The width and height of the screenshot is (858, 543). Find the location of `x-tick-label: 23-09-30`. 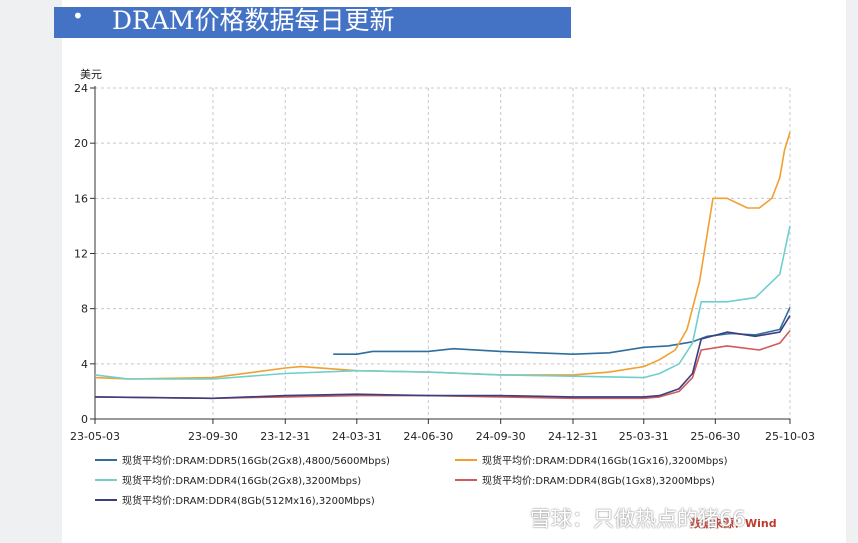

x-tick-label: 23-09-30 is located at coordinates (213, 436).